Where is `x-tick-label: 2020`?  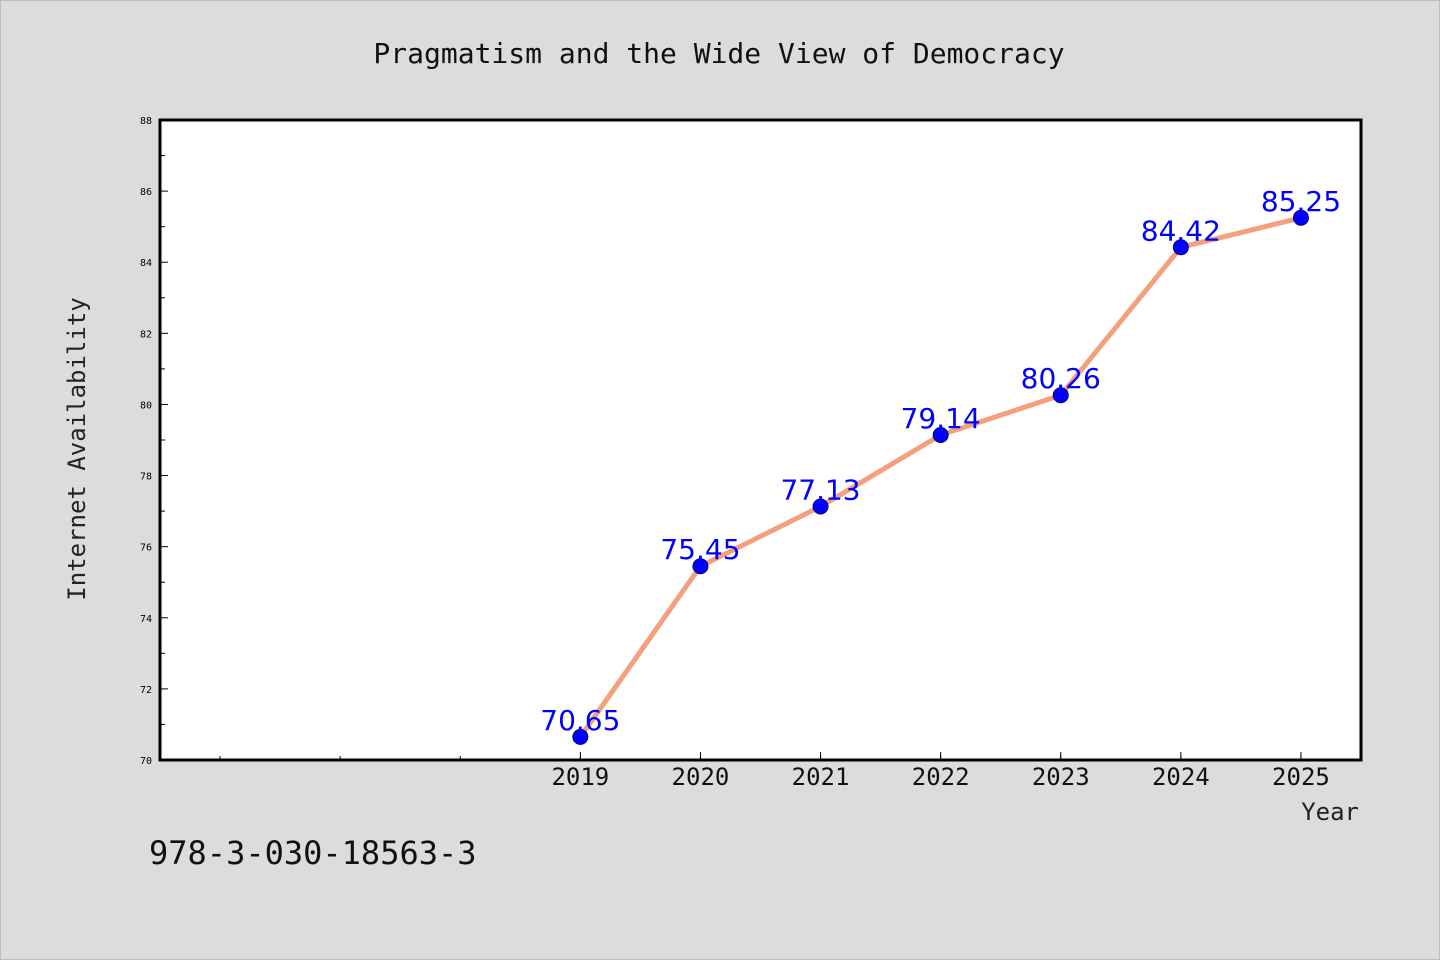
x-tick-label: 2020 is located at coordinates (701, 777).